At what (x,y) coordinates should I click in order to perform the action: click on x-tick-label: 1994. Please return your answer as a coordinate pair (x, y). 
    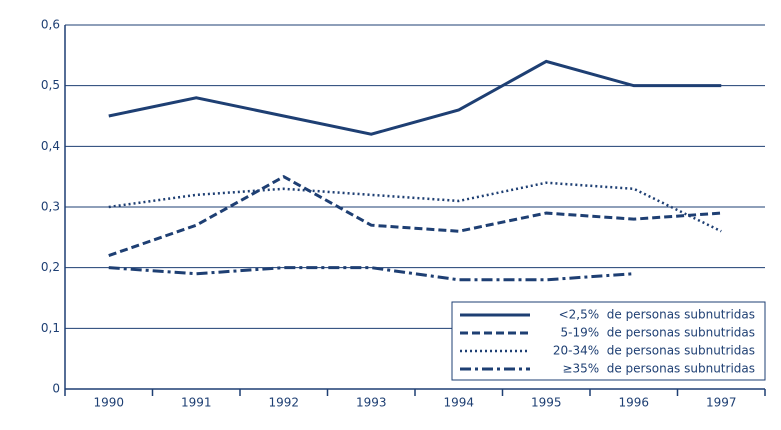
    Looking at the image, I should click on (458, 403).